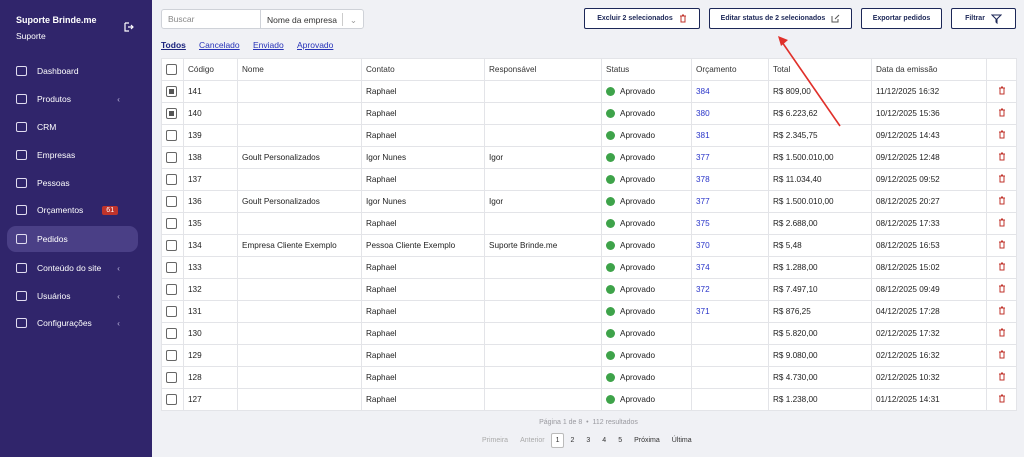 The image size is (1024, 457). I want to click on last-page: Última, so click(681, 440).